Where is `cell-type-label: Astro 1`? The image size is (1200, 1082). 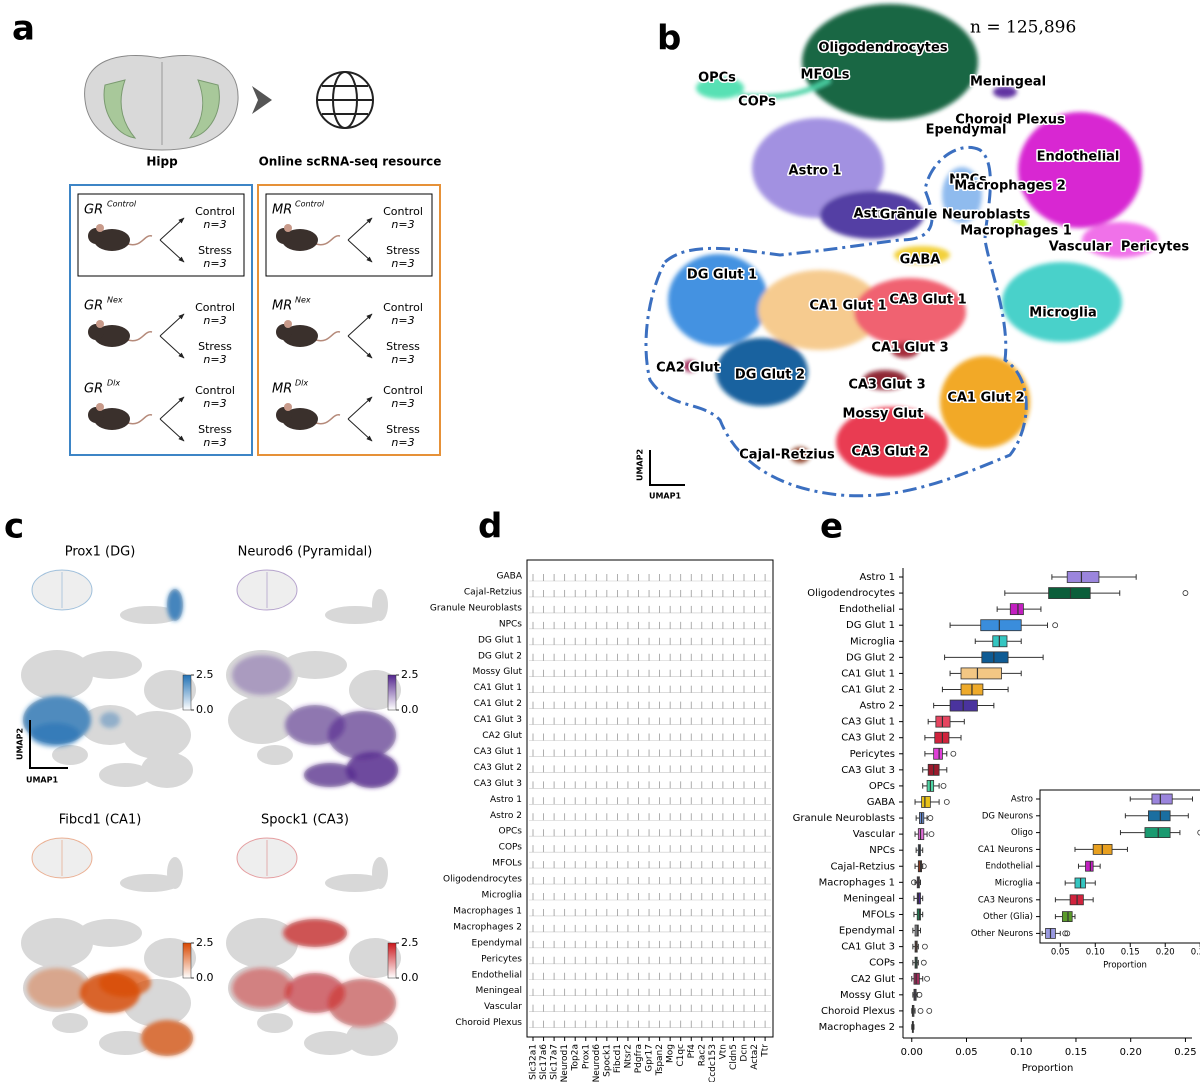 cell-type-label: Astro 1 is located at coordinates (506, 800).